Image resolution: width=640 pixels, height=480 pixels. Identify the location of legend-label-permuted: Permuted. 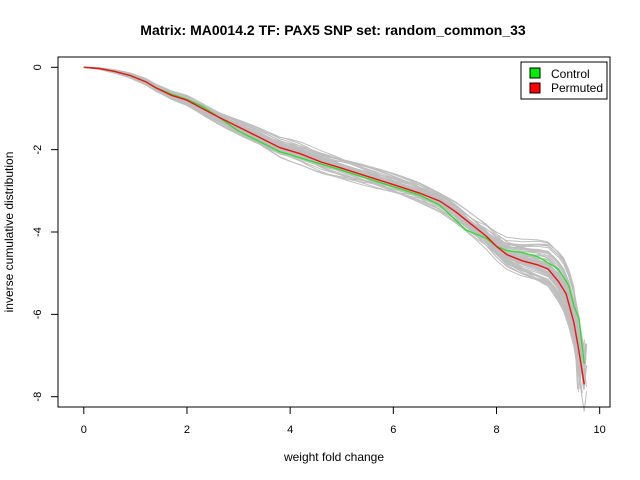
(577, 88).